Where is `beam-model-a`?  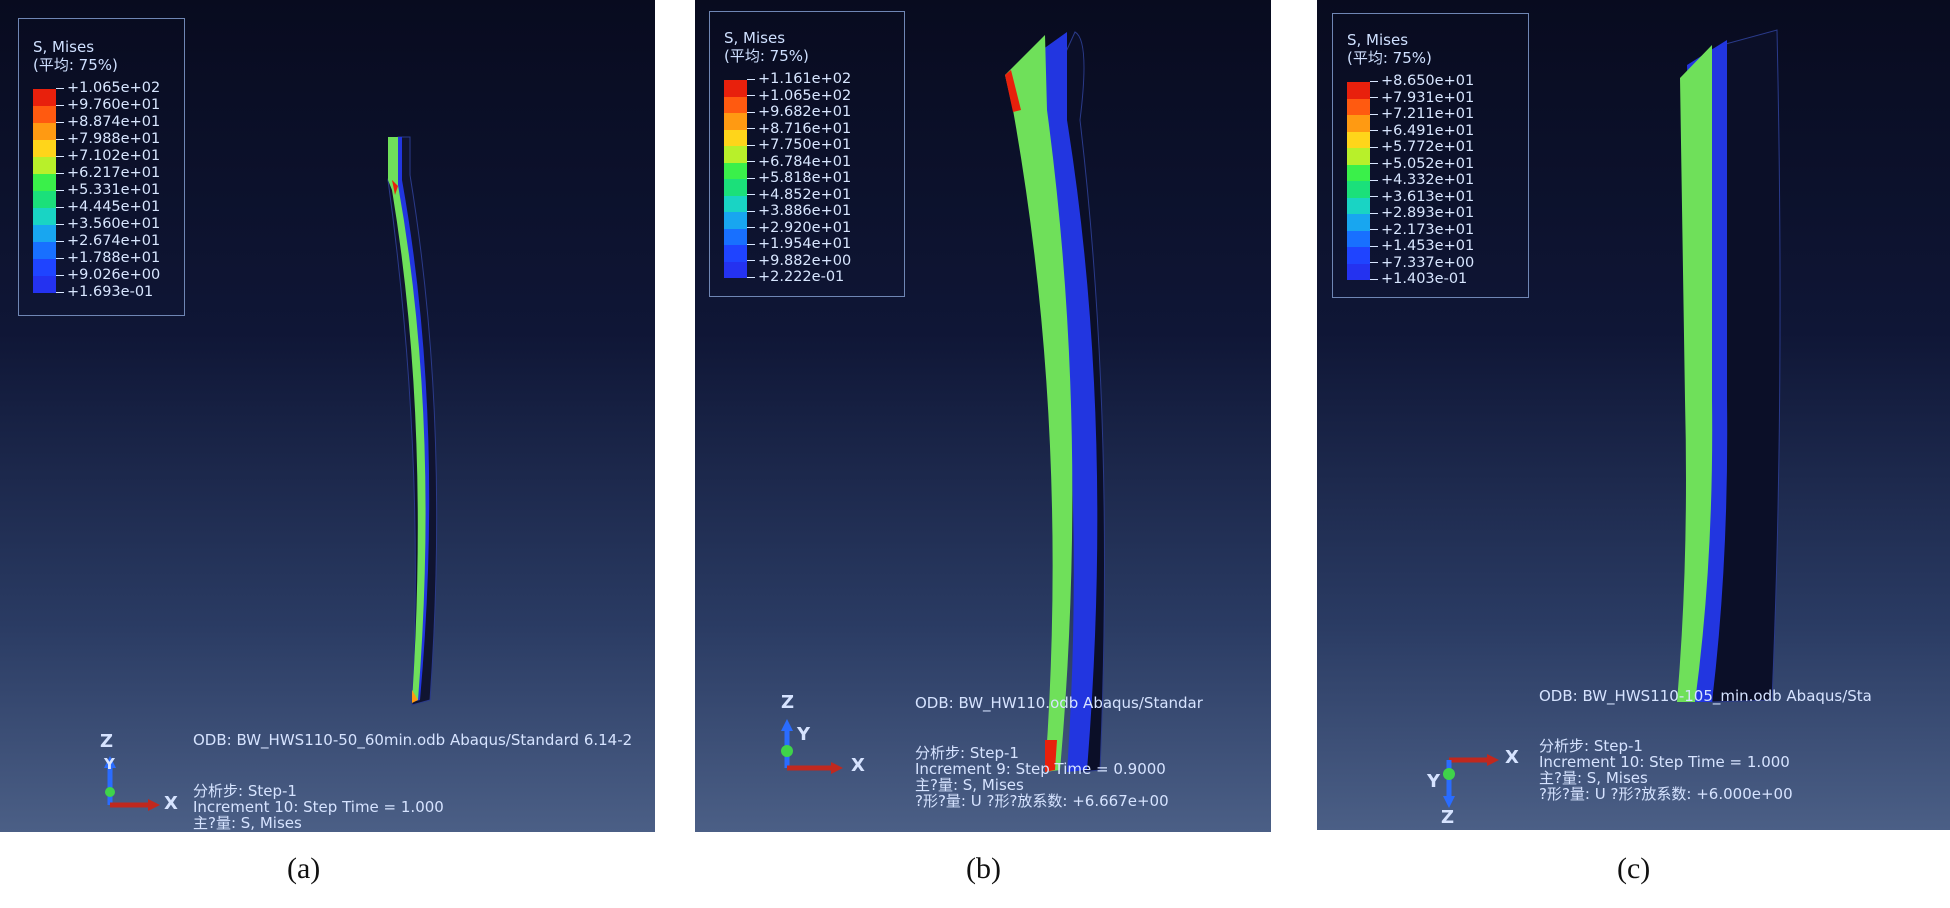
beam-model-a is located at coordinates (412, 421).